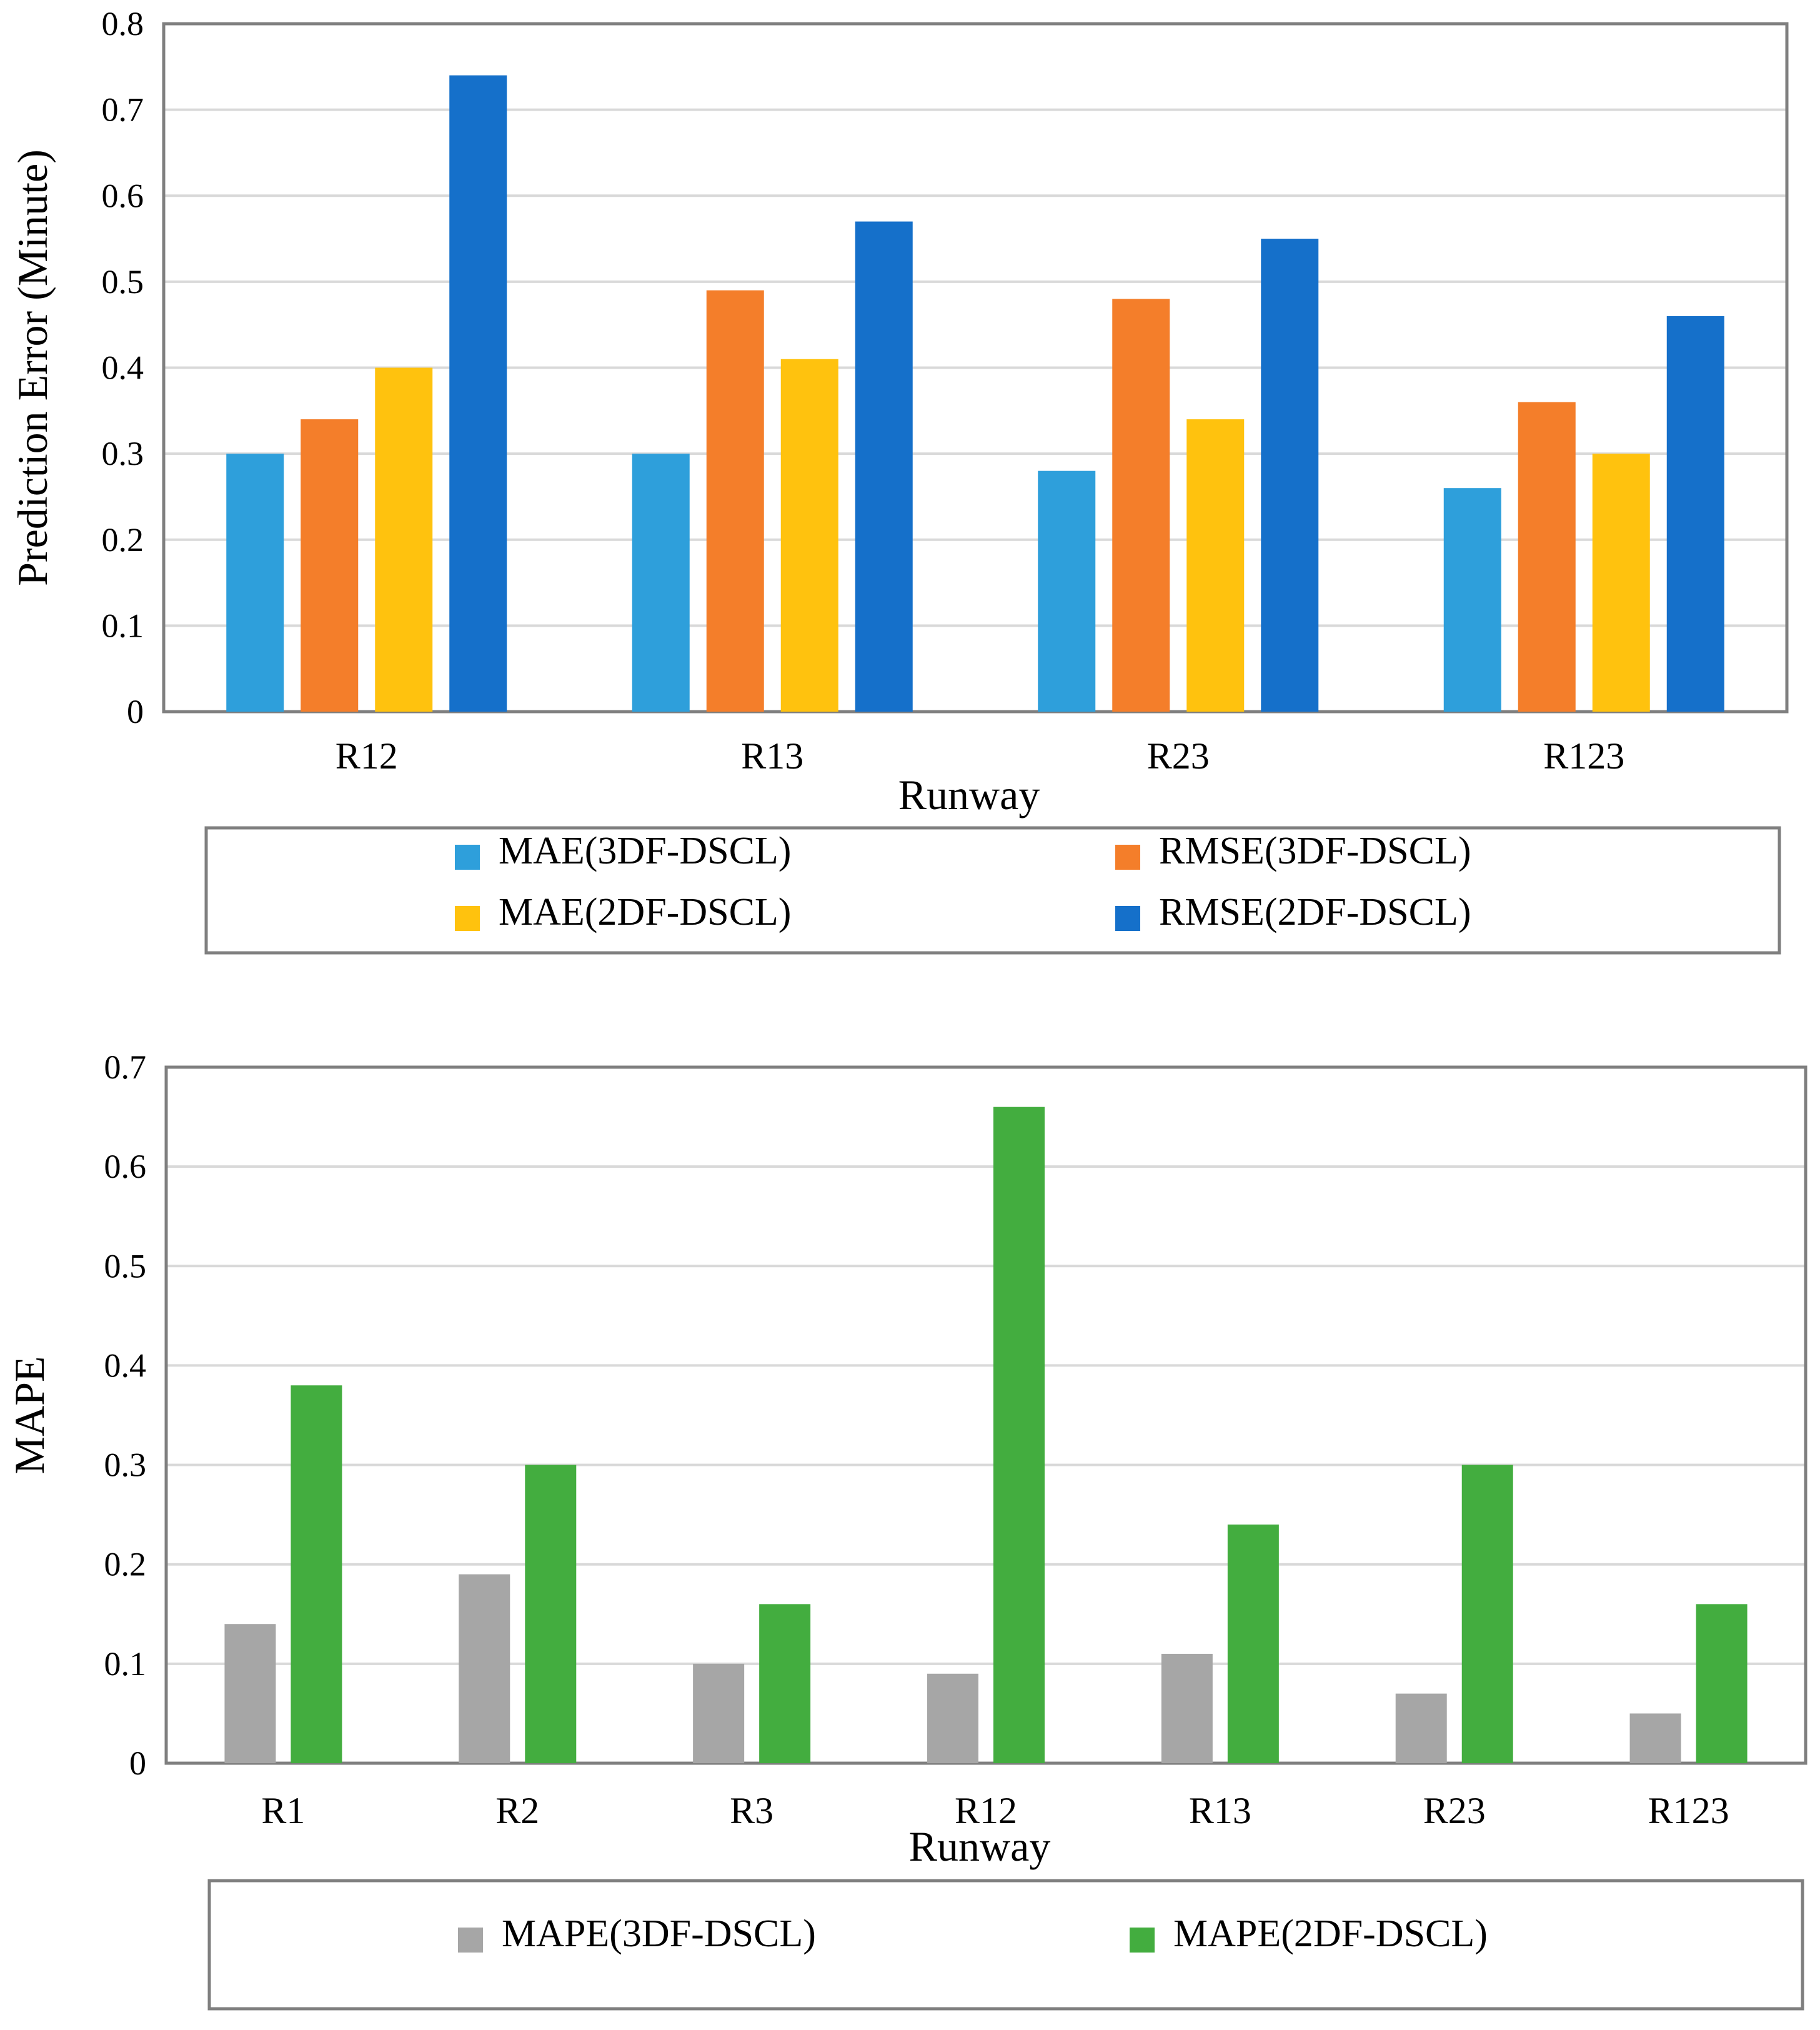 This screenshot has width=1820, height=2030. Describe the element at coordinates (283, 1810) in the screenshot. I see `x-tick-label: R1` at that location.